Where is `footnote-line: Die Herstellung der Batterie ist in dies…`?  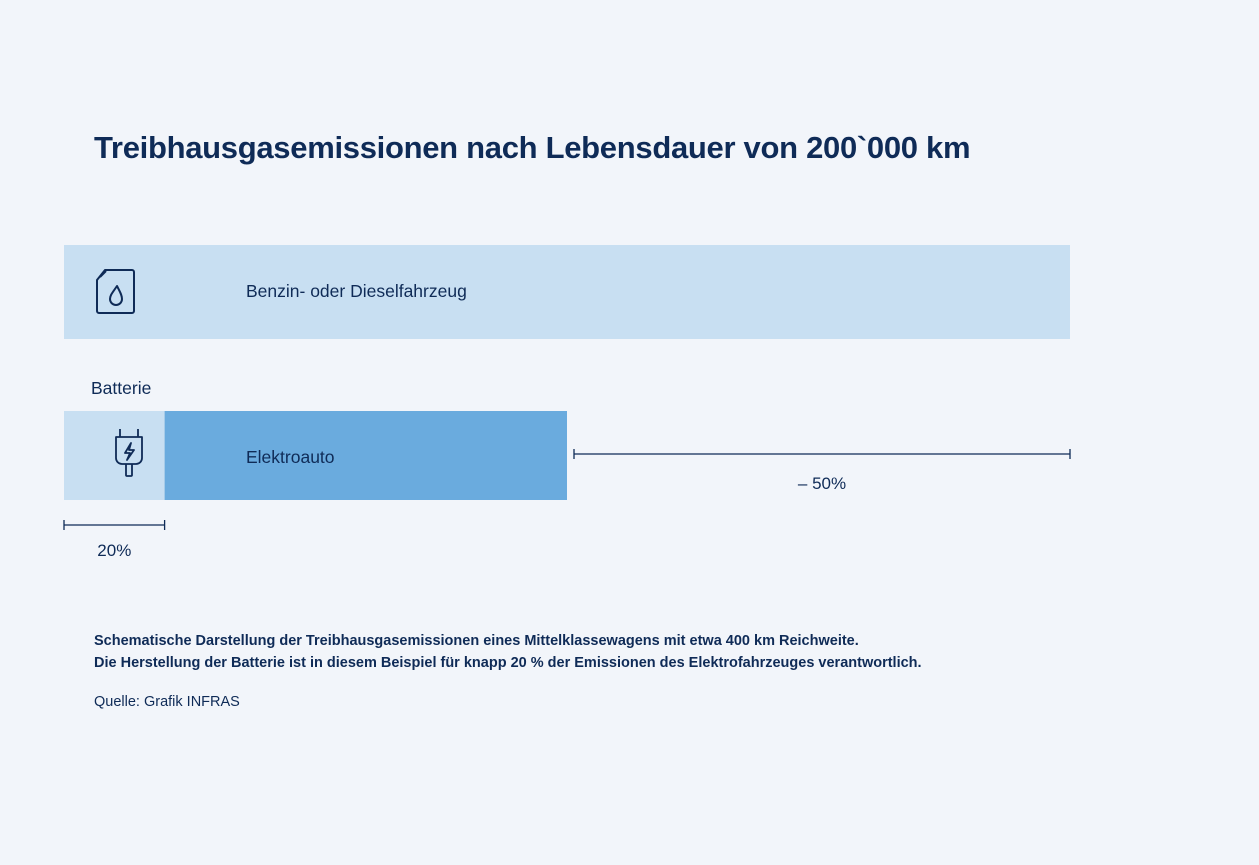
footnote-line: Die Herstellung der Batterie ist in dies… is located at coordinates (508, 663).